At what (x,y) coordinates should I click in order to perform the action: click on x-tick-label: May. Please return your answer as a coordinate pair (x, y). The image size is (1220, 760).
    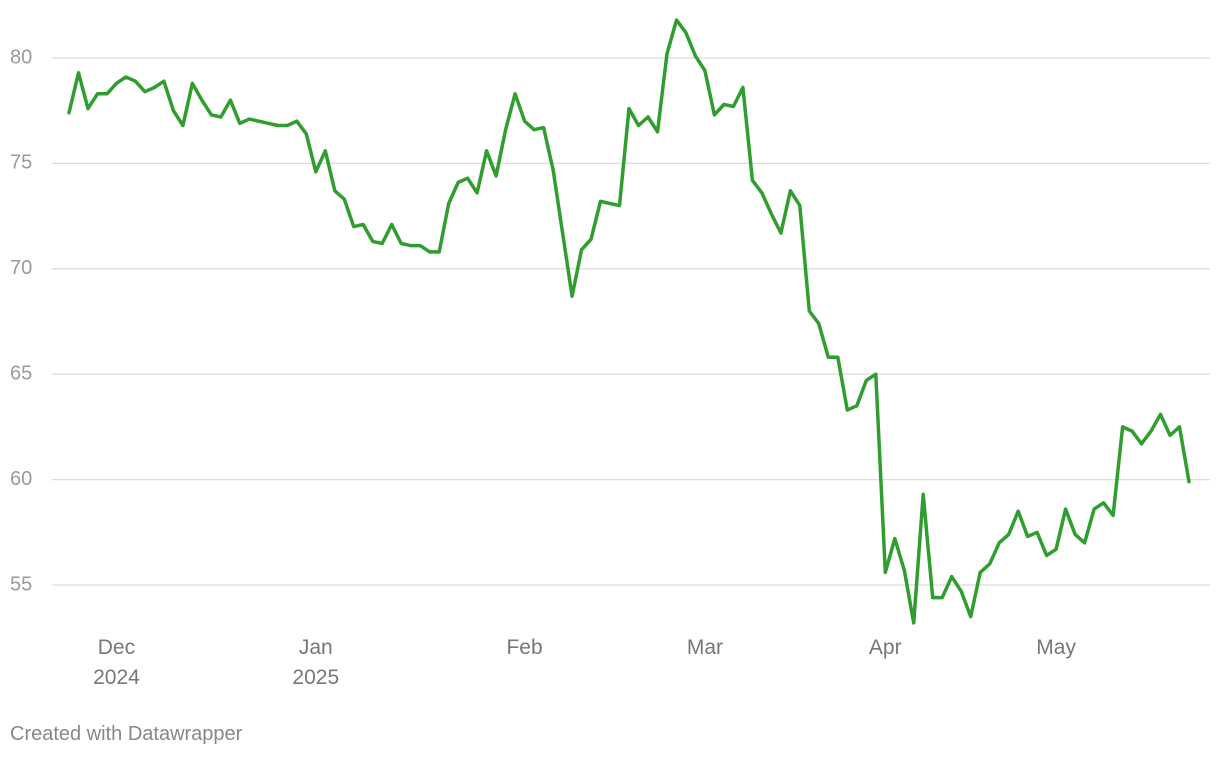
    Looking at the image, I should click on (1056, 647).